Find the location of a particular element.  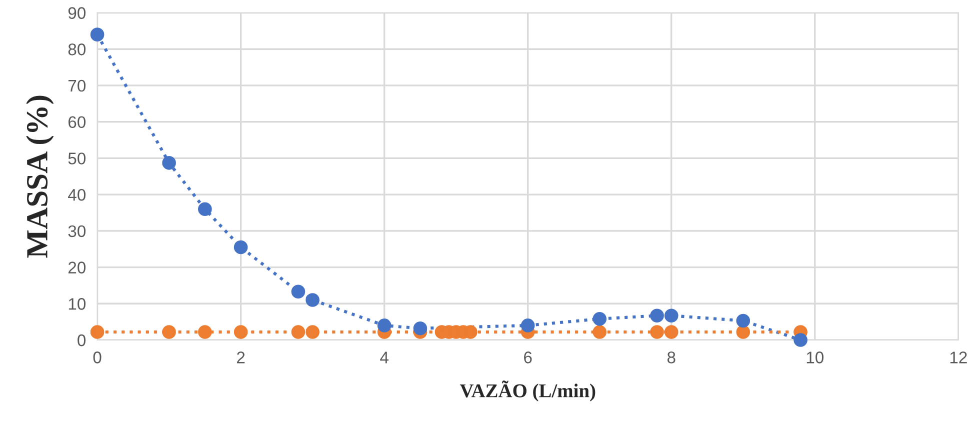

y-tick-label: 60 is located at coordinates (77, 122).